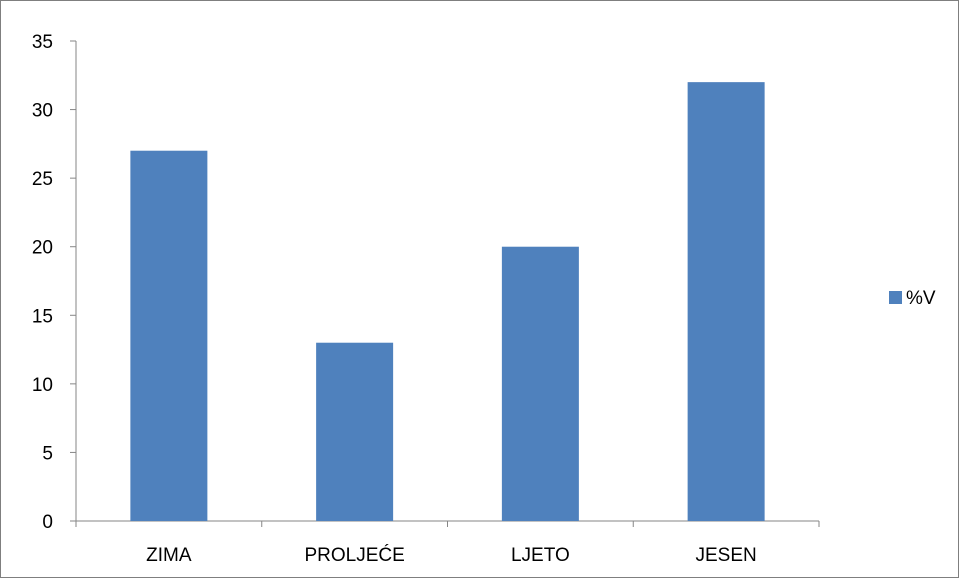 This screenshot has height=578, width=959. I want to click on x-tick-label: JESEN, so click(726, 555).